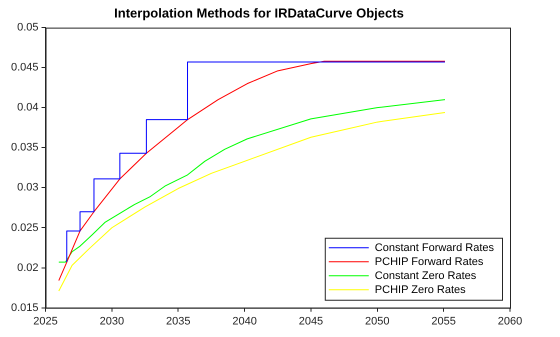 The width and height of the screenshot is (560, 337). What do you see at coordinates (425, 276) in the screenshot?
I see `legend-label: Constant Zero Rates` at bounding box center [425, 276].